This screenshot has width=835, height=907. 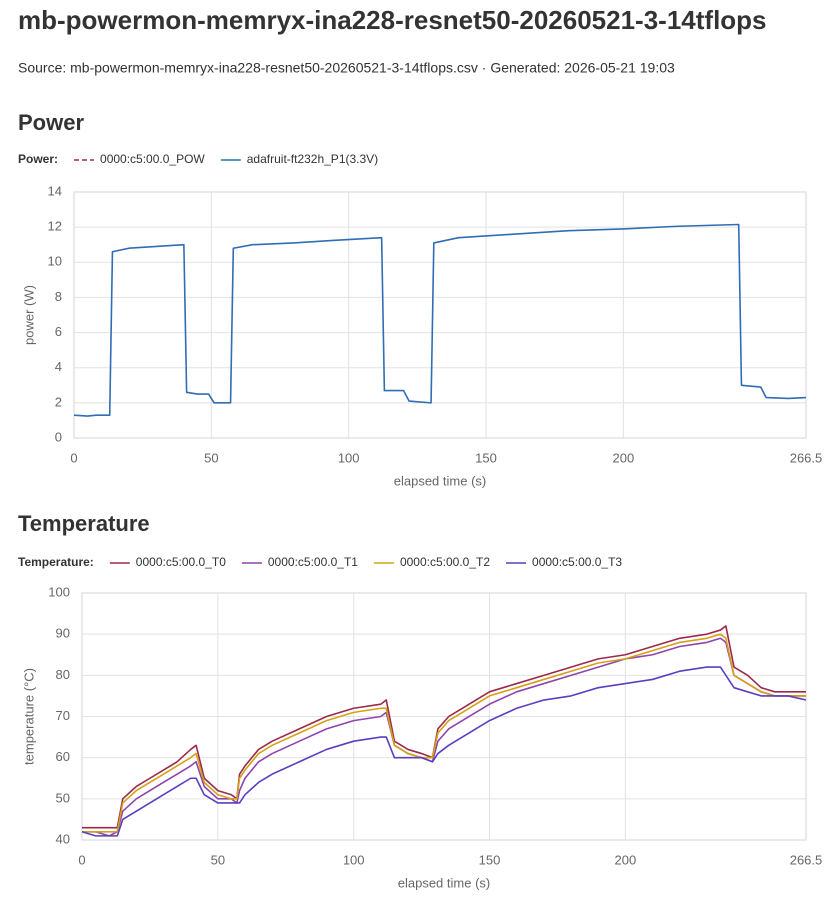 What do you see at coordinates (55, 226) in the screenshot?
I see `y-tick-label: 12` at bounding box center [55, 226].